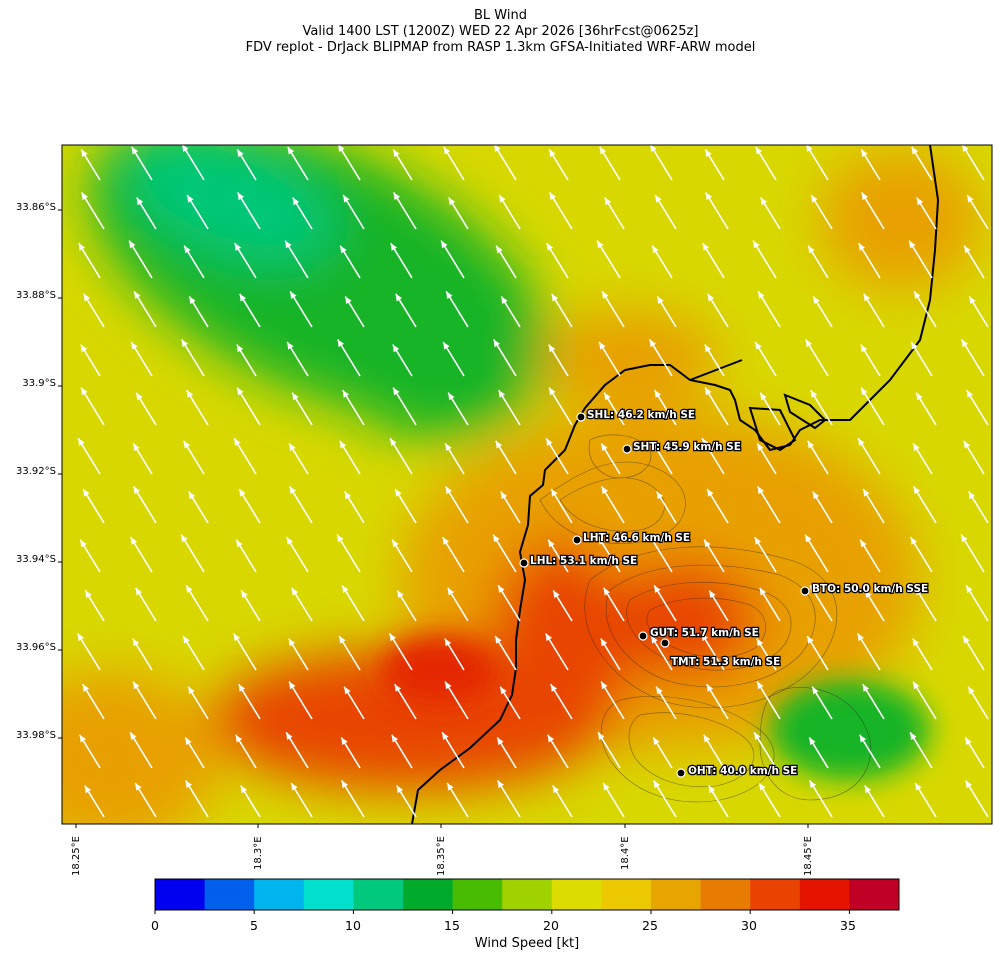 This screenshot has width=1001, height=962. I want to click on station-label: TMT: 51.3 km/h SE, so click(725, 662).